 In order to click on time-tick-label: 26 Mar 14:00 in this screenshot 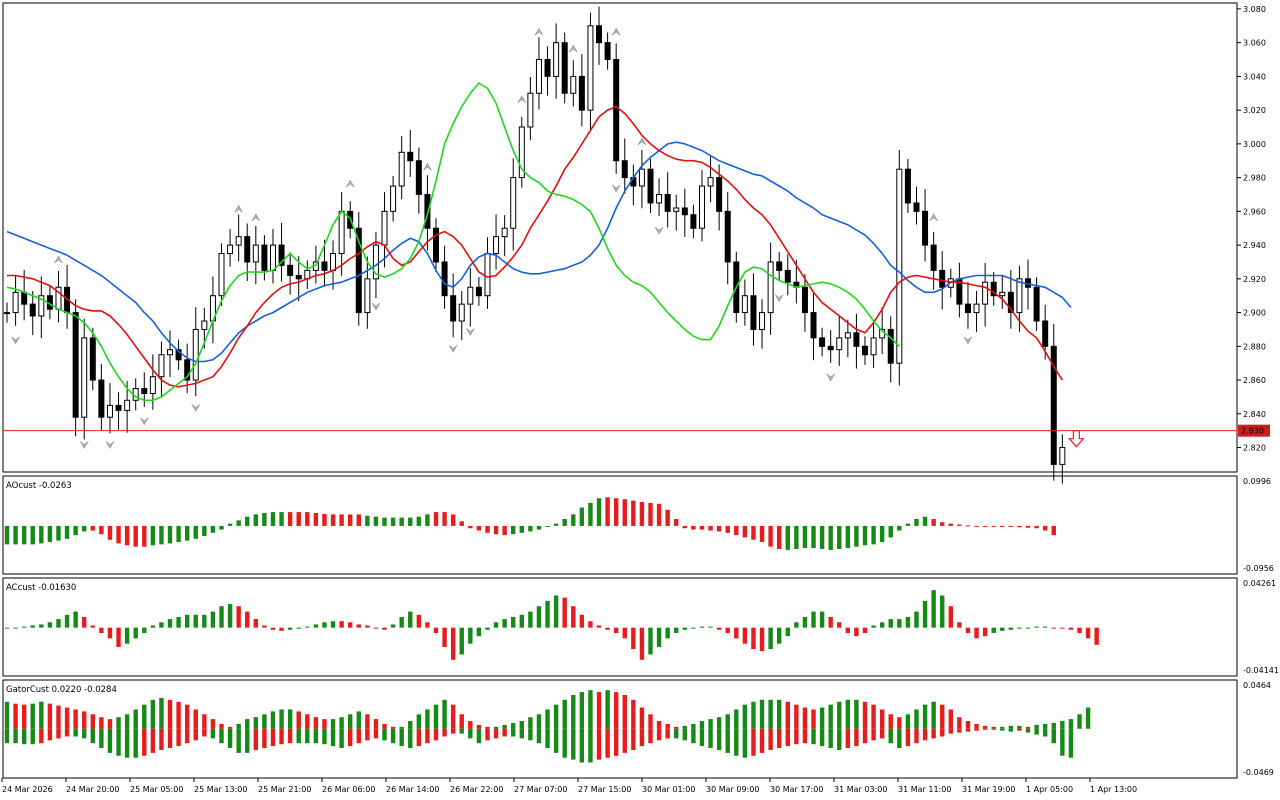, I will do `click(412, 789)`.